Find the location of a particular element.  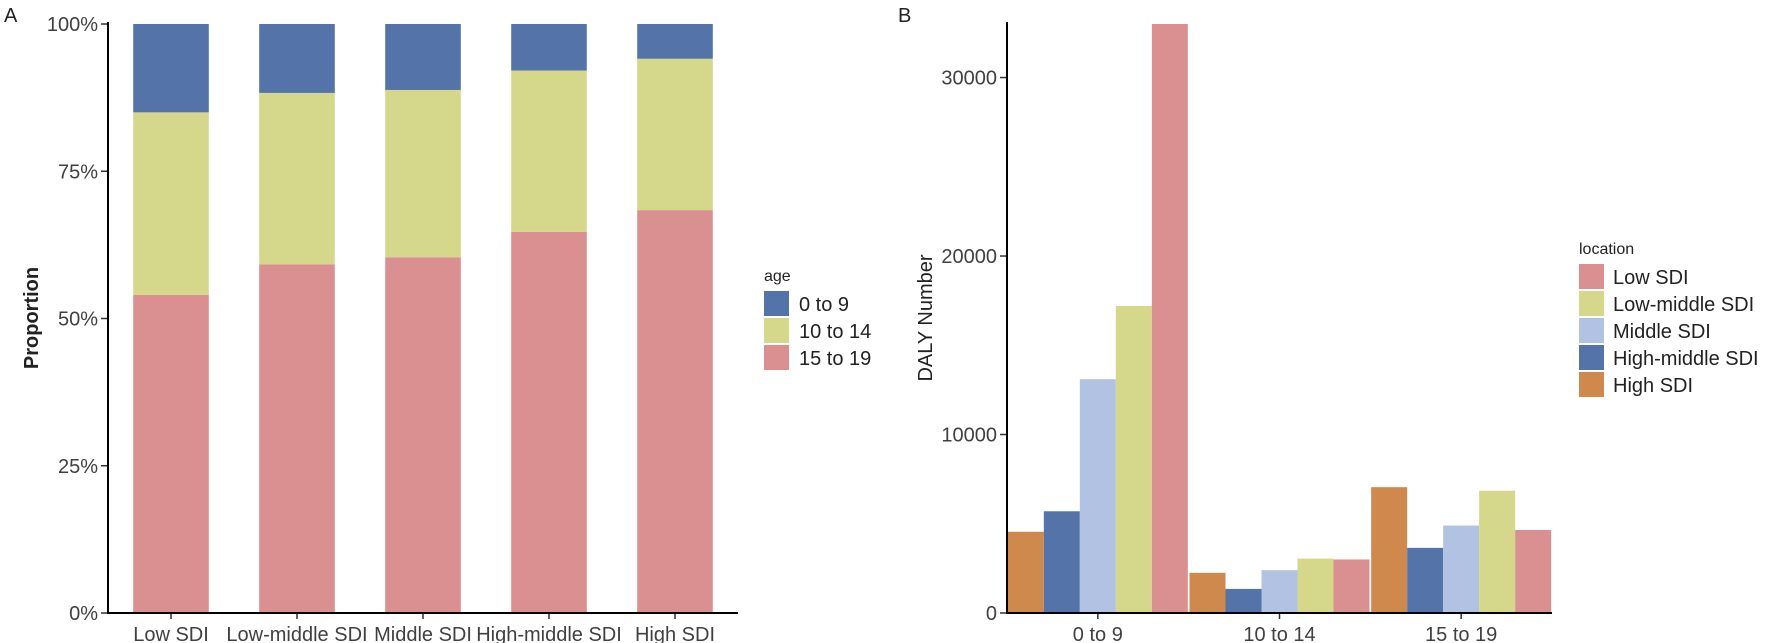

bar-0-to-9-low-sdi is located at coordinates (1169, 318).